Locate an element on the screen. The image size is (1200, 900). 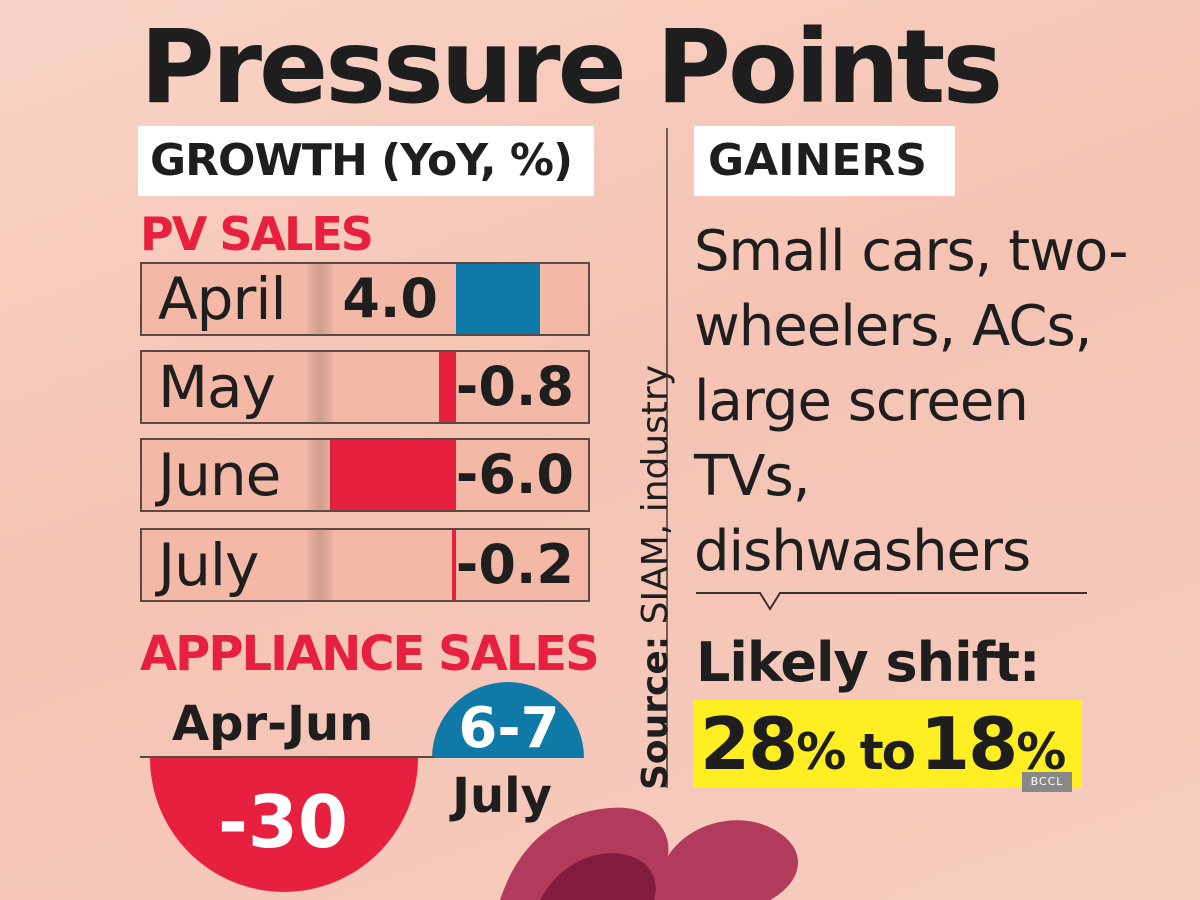
shift-from-value: 28 is located at coordinates (749, 744).